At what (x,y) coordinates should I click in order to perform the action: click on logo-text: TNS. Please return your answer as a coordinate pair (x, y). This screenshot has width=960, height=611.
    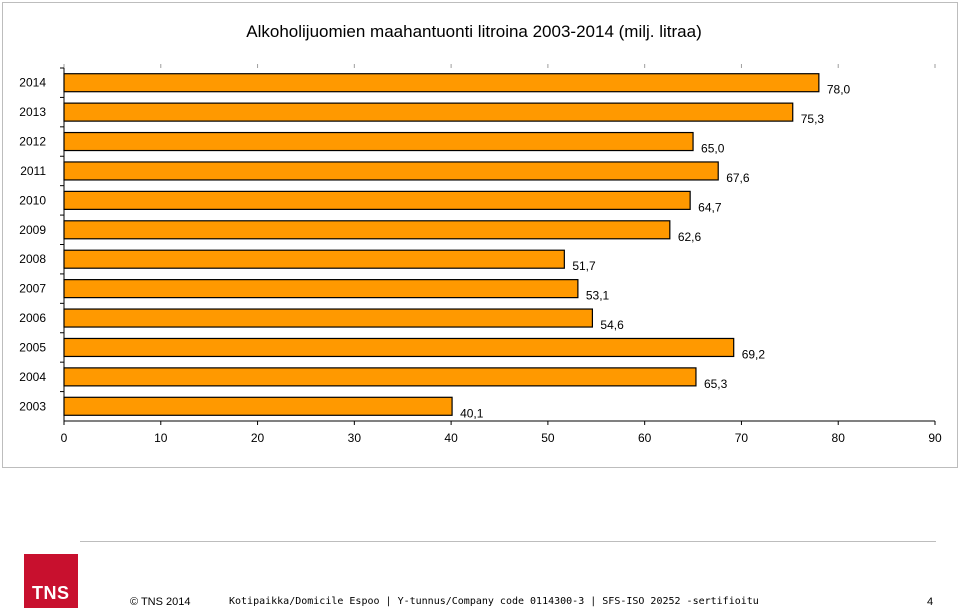
    Looking at the image, I should click on (51, 593).